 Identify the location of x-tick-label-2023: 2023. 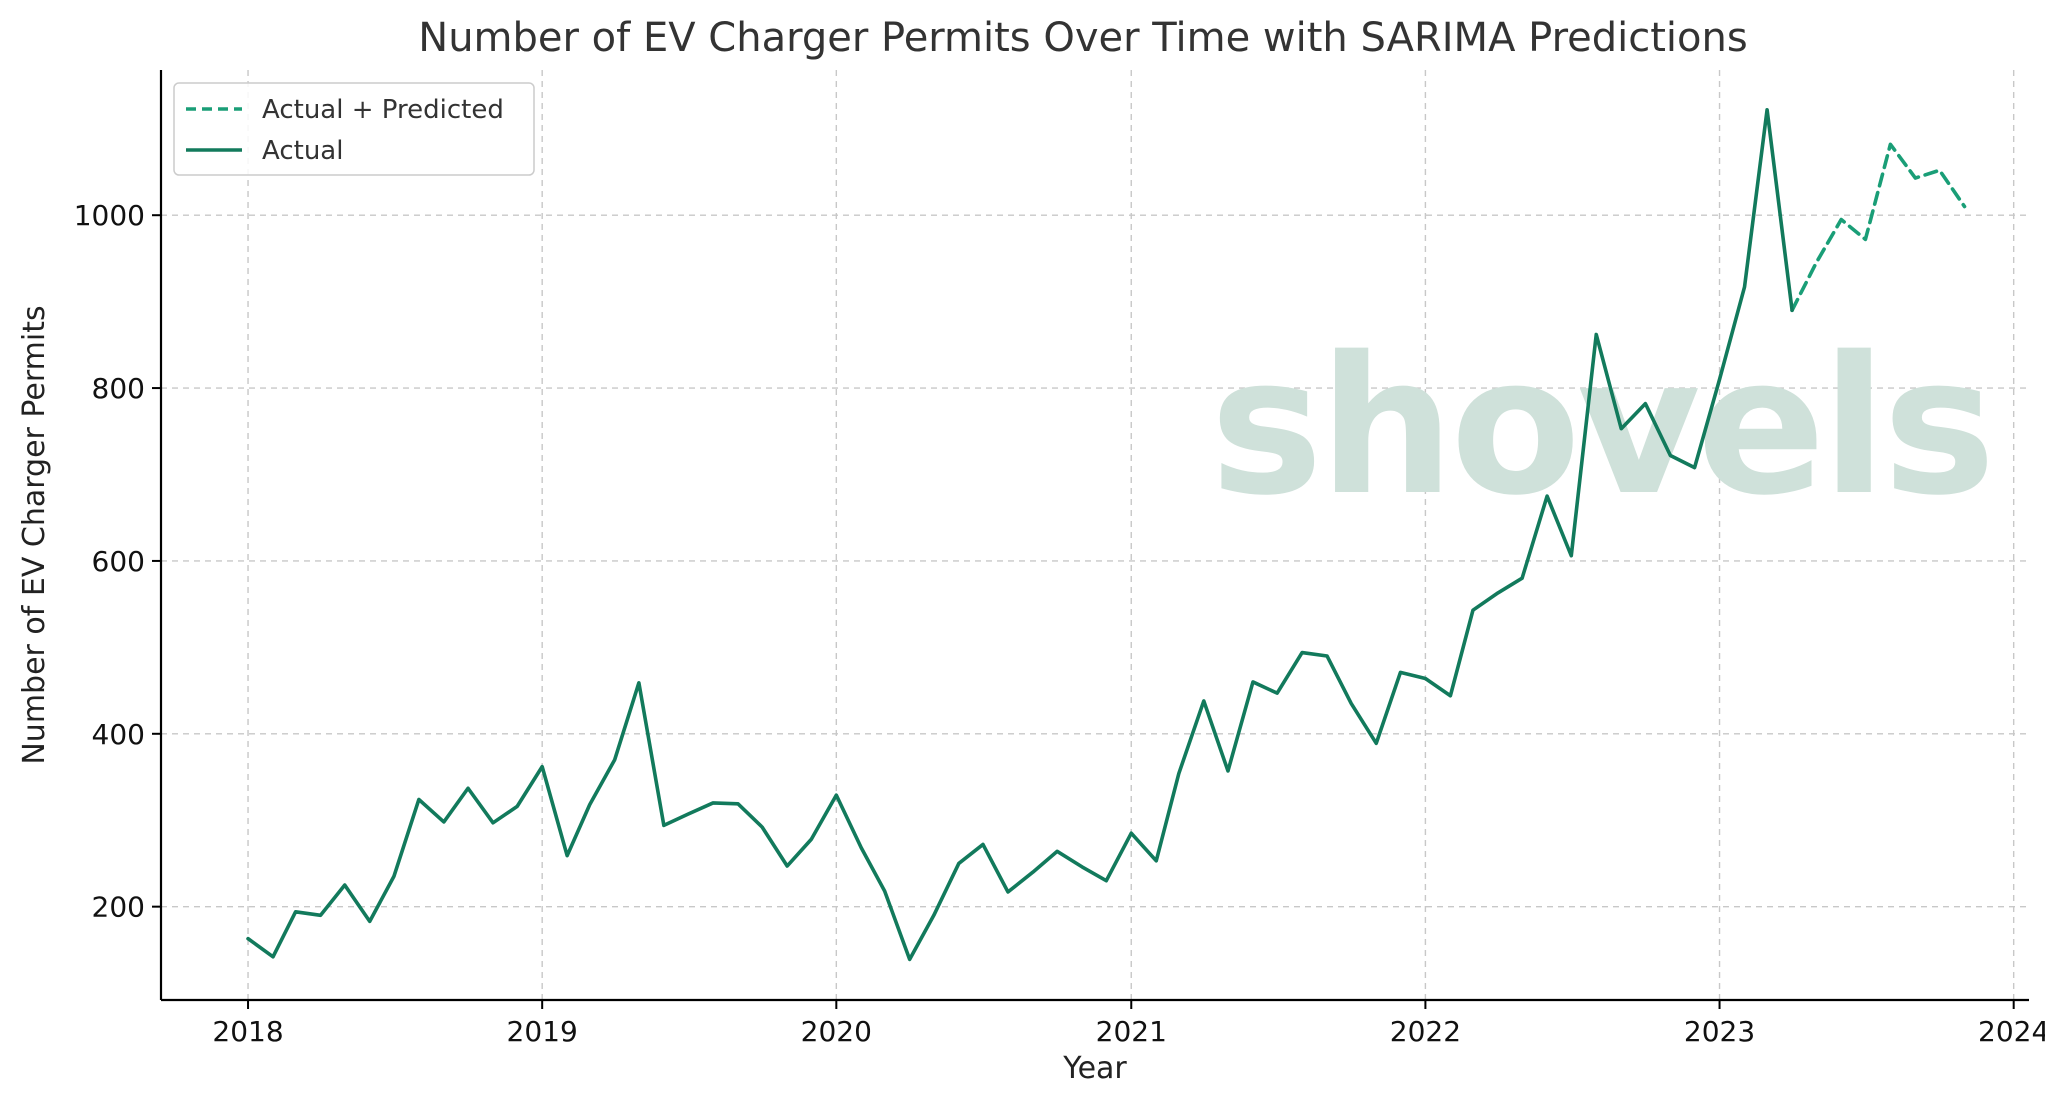
(1719, 1031).